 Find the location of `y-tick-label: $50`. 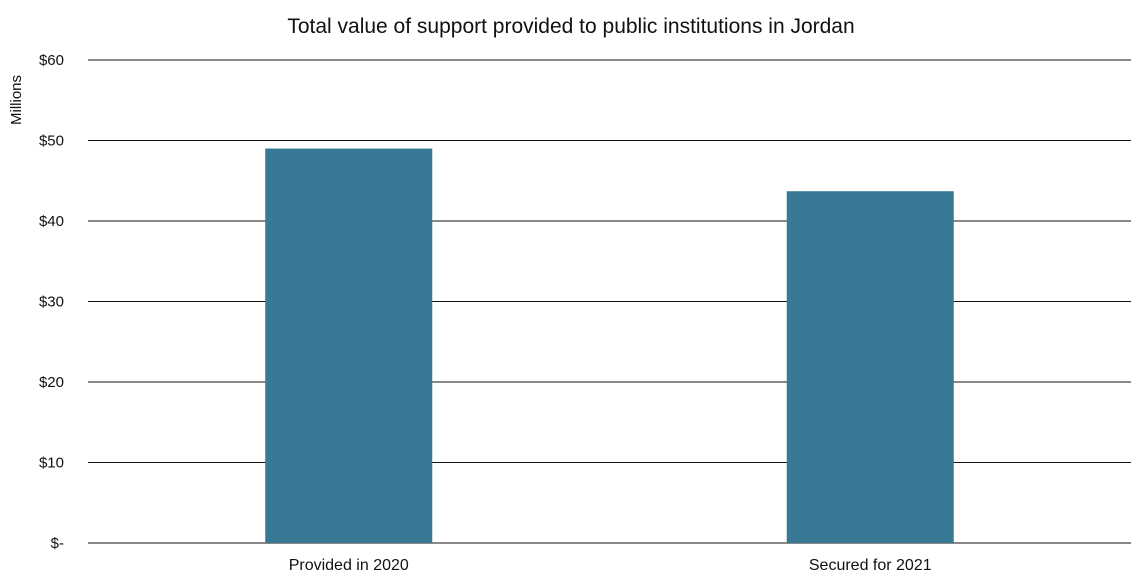

y-tick-label: $50 is located at coordinates (51, 141).